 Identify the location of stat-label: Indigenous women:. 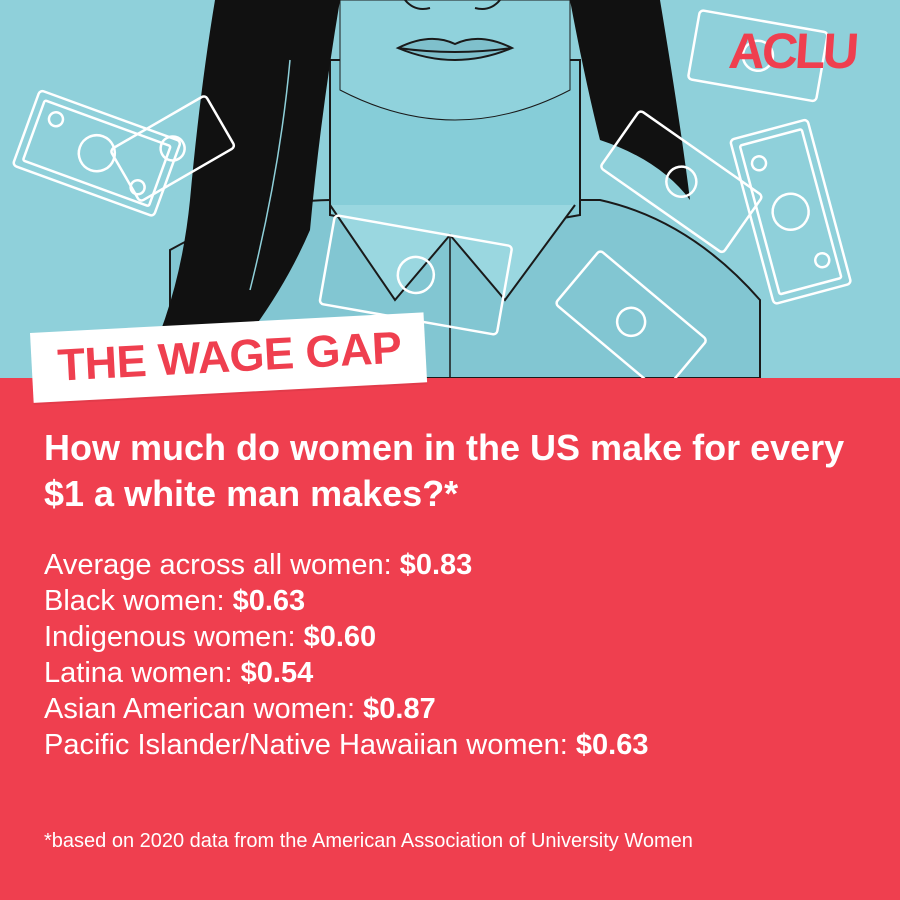
(174, 637).